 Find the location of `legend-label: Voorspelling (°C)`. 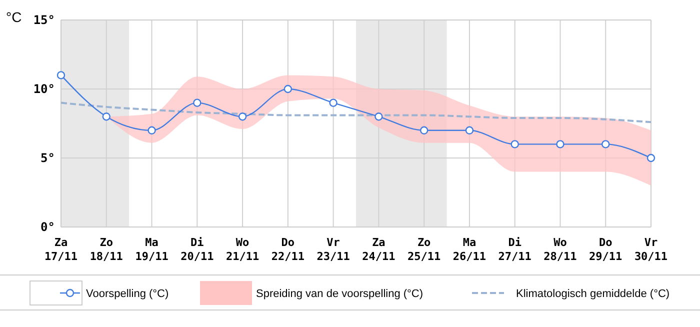

legend-label: Voorspelling (°C) is located at coordinates (127, 294).